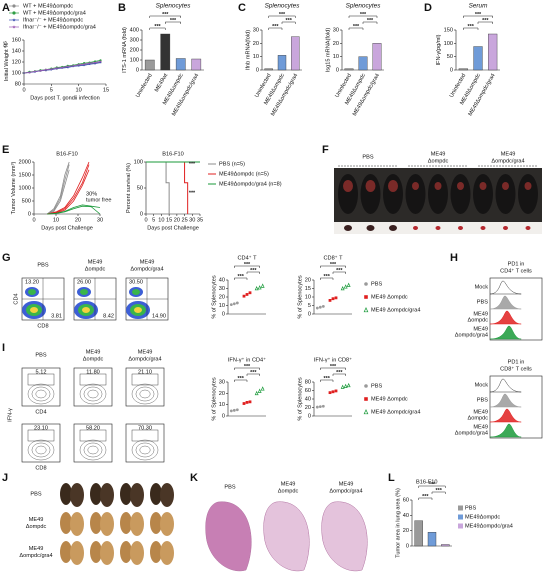 This screenshot has width=546, height=576. Describe the element at coordinates (477, 320) in the screenshot. I see `row-label: Δompdc` at that location.